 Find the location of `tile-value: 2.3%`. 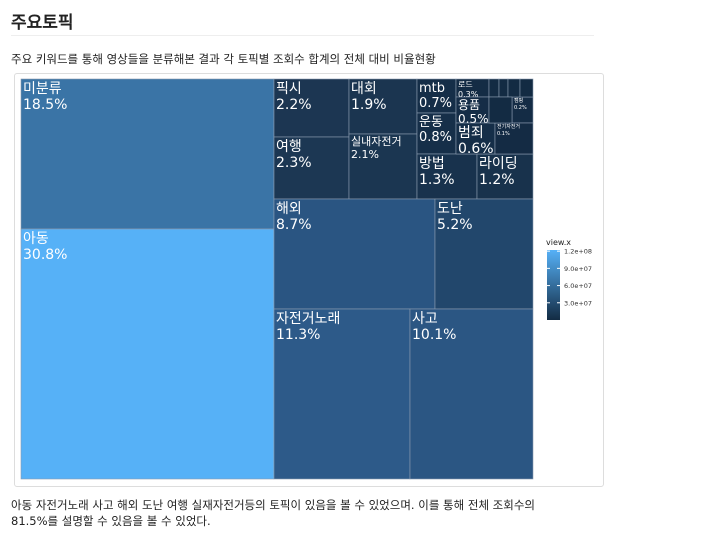

tile-value: 2.3% is located at coordinates (294, 163).